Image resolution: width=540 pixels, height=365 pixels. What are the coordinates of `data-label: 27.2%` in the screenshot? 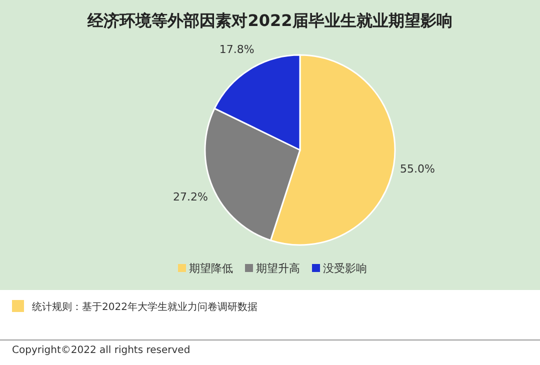 It's located at (190, 197).